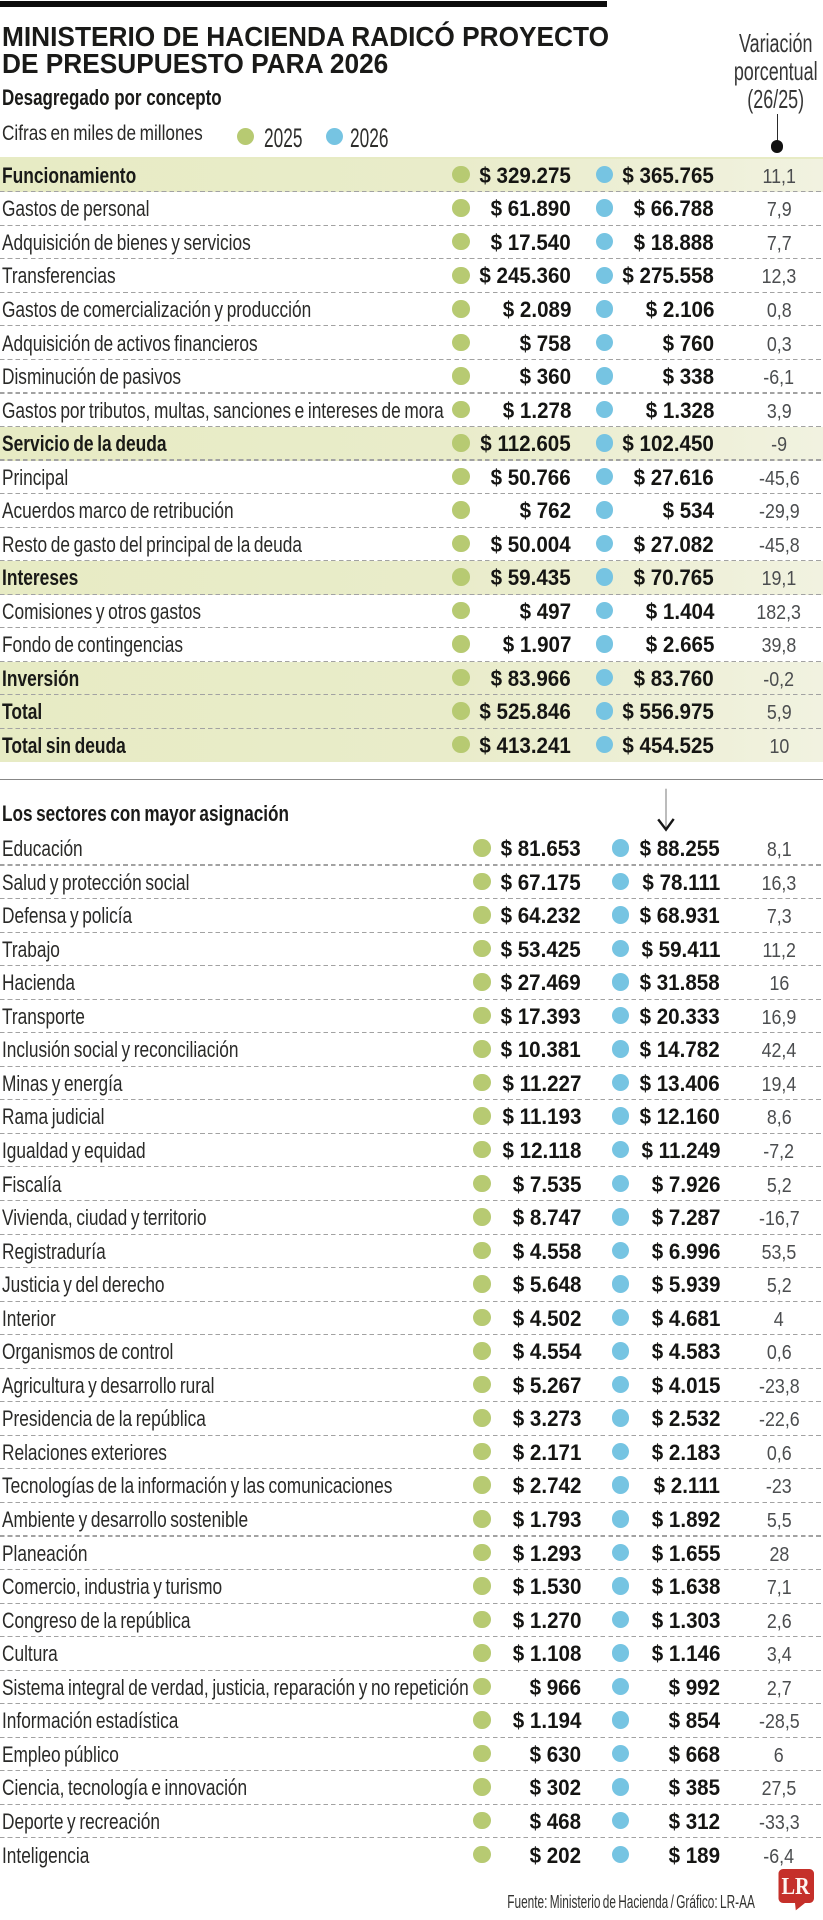 Image resolution: width=823 pixels, height=1920 pixels. I want to click on svg-text: LR, so click(795, 1885).